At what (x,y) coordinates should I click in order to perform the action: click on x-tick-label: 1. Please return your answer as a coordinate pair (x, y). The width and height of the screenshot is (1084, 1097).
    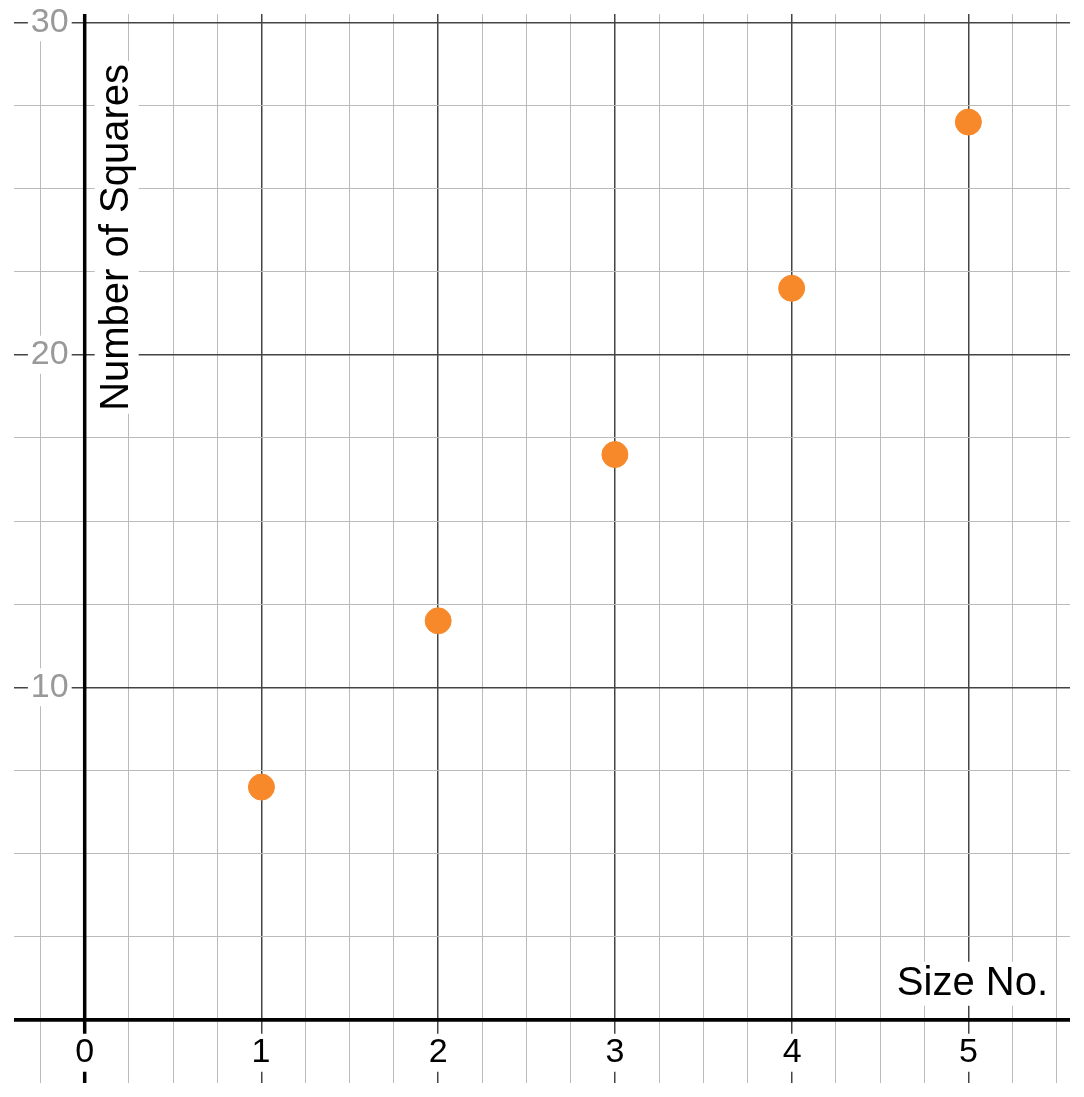
    Looking at the image, I should click on (261, 1050).